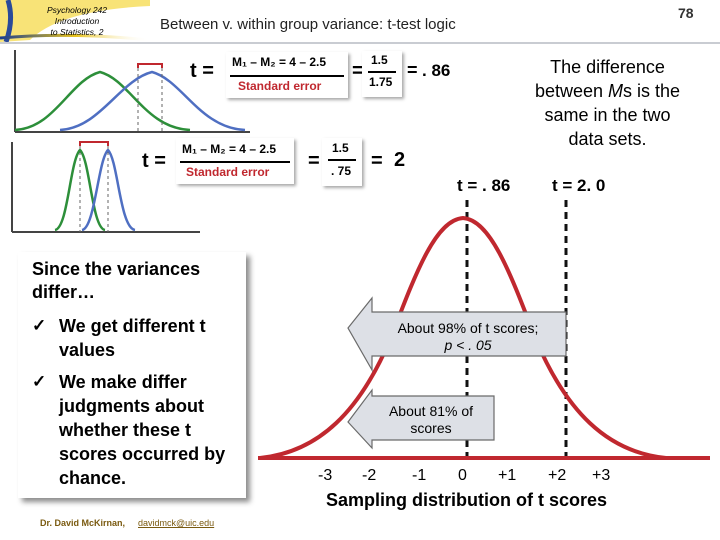 The image size is (720, 540). What do you see at coordinates (431, 411) in the screenshot?
I see `callout-line: About 81% of` at bounding box center [431, 411].